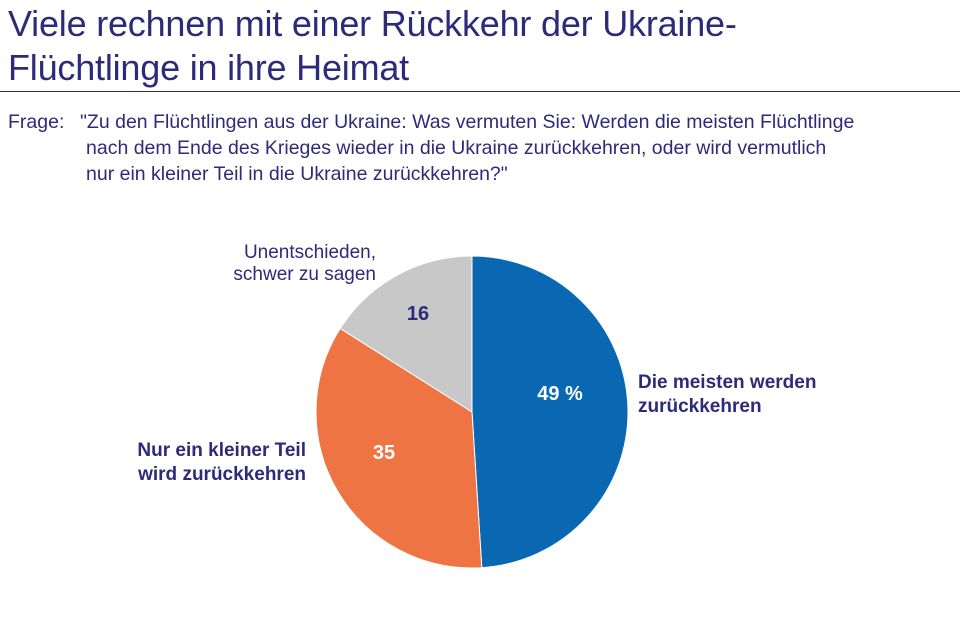  I want to click on slice-category-label-line: wird zurückkehren, so click(221, 474).